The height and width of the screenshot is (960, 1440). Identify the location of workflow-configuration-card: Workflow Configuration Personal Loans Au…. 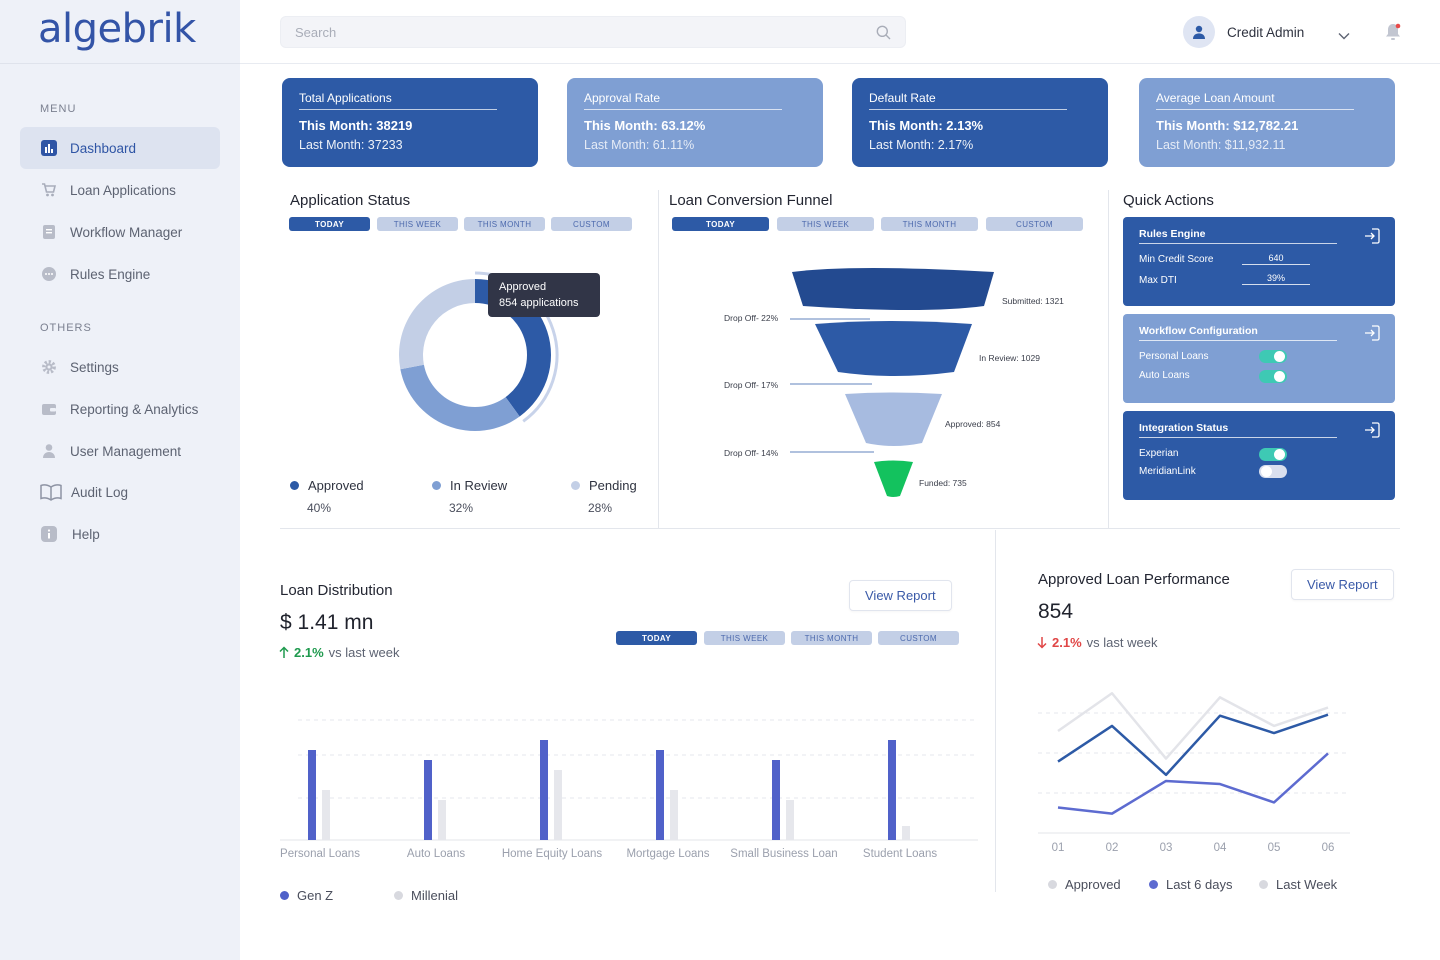
(1259, 358).